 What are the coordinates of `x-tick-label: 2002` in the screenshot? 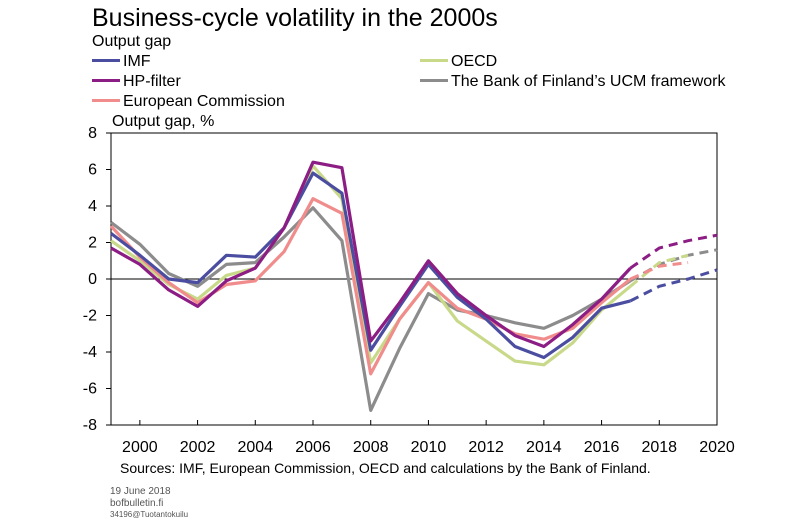 It's located at (198, 447).